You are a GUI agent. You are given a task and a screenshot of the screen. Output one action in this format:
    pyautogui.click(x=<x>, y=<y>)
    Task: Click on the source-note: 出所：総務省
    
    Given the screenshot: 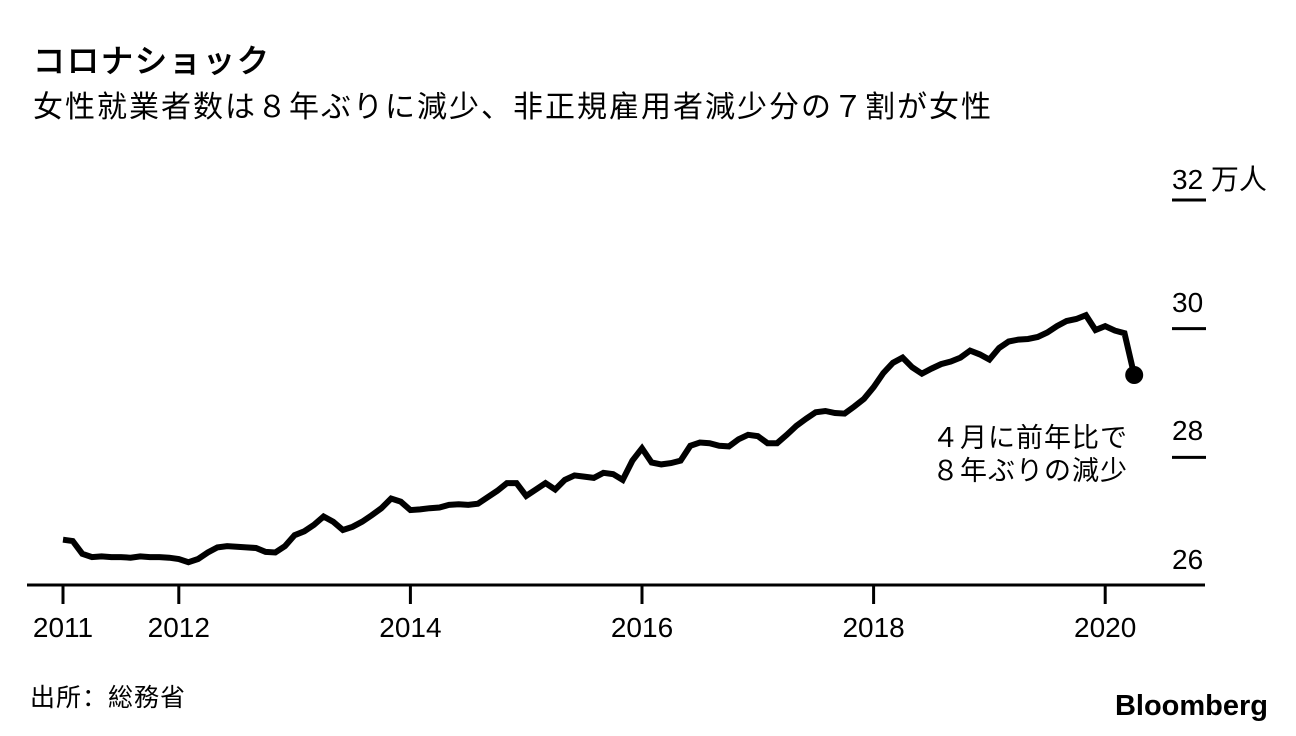 What is the action you would take?
    pyautogui.click(x=108, y=698)
    